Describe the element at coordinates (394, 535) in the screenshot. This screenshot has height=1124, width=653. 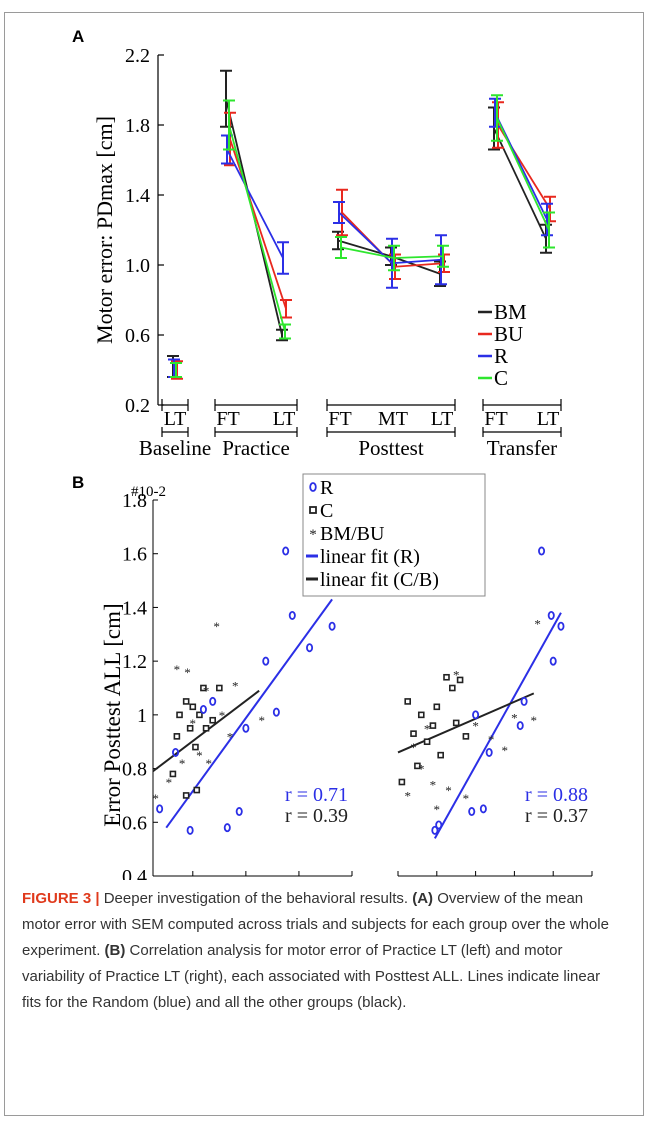
I see `legend-box` at that location.